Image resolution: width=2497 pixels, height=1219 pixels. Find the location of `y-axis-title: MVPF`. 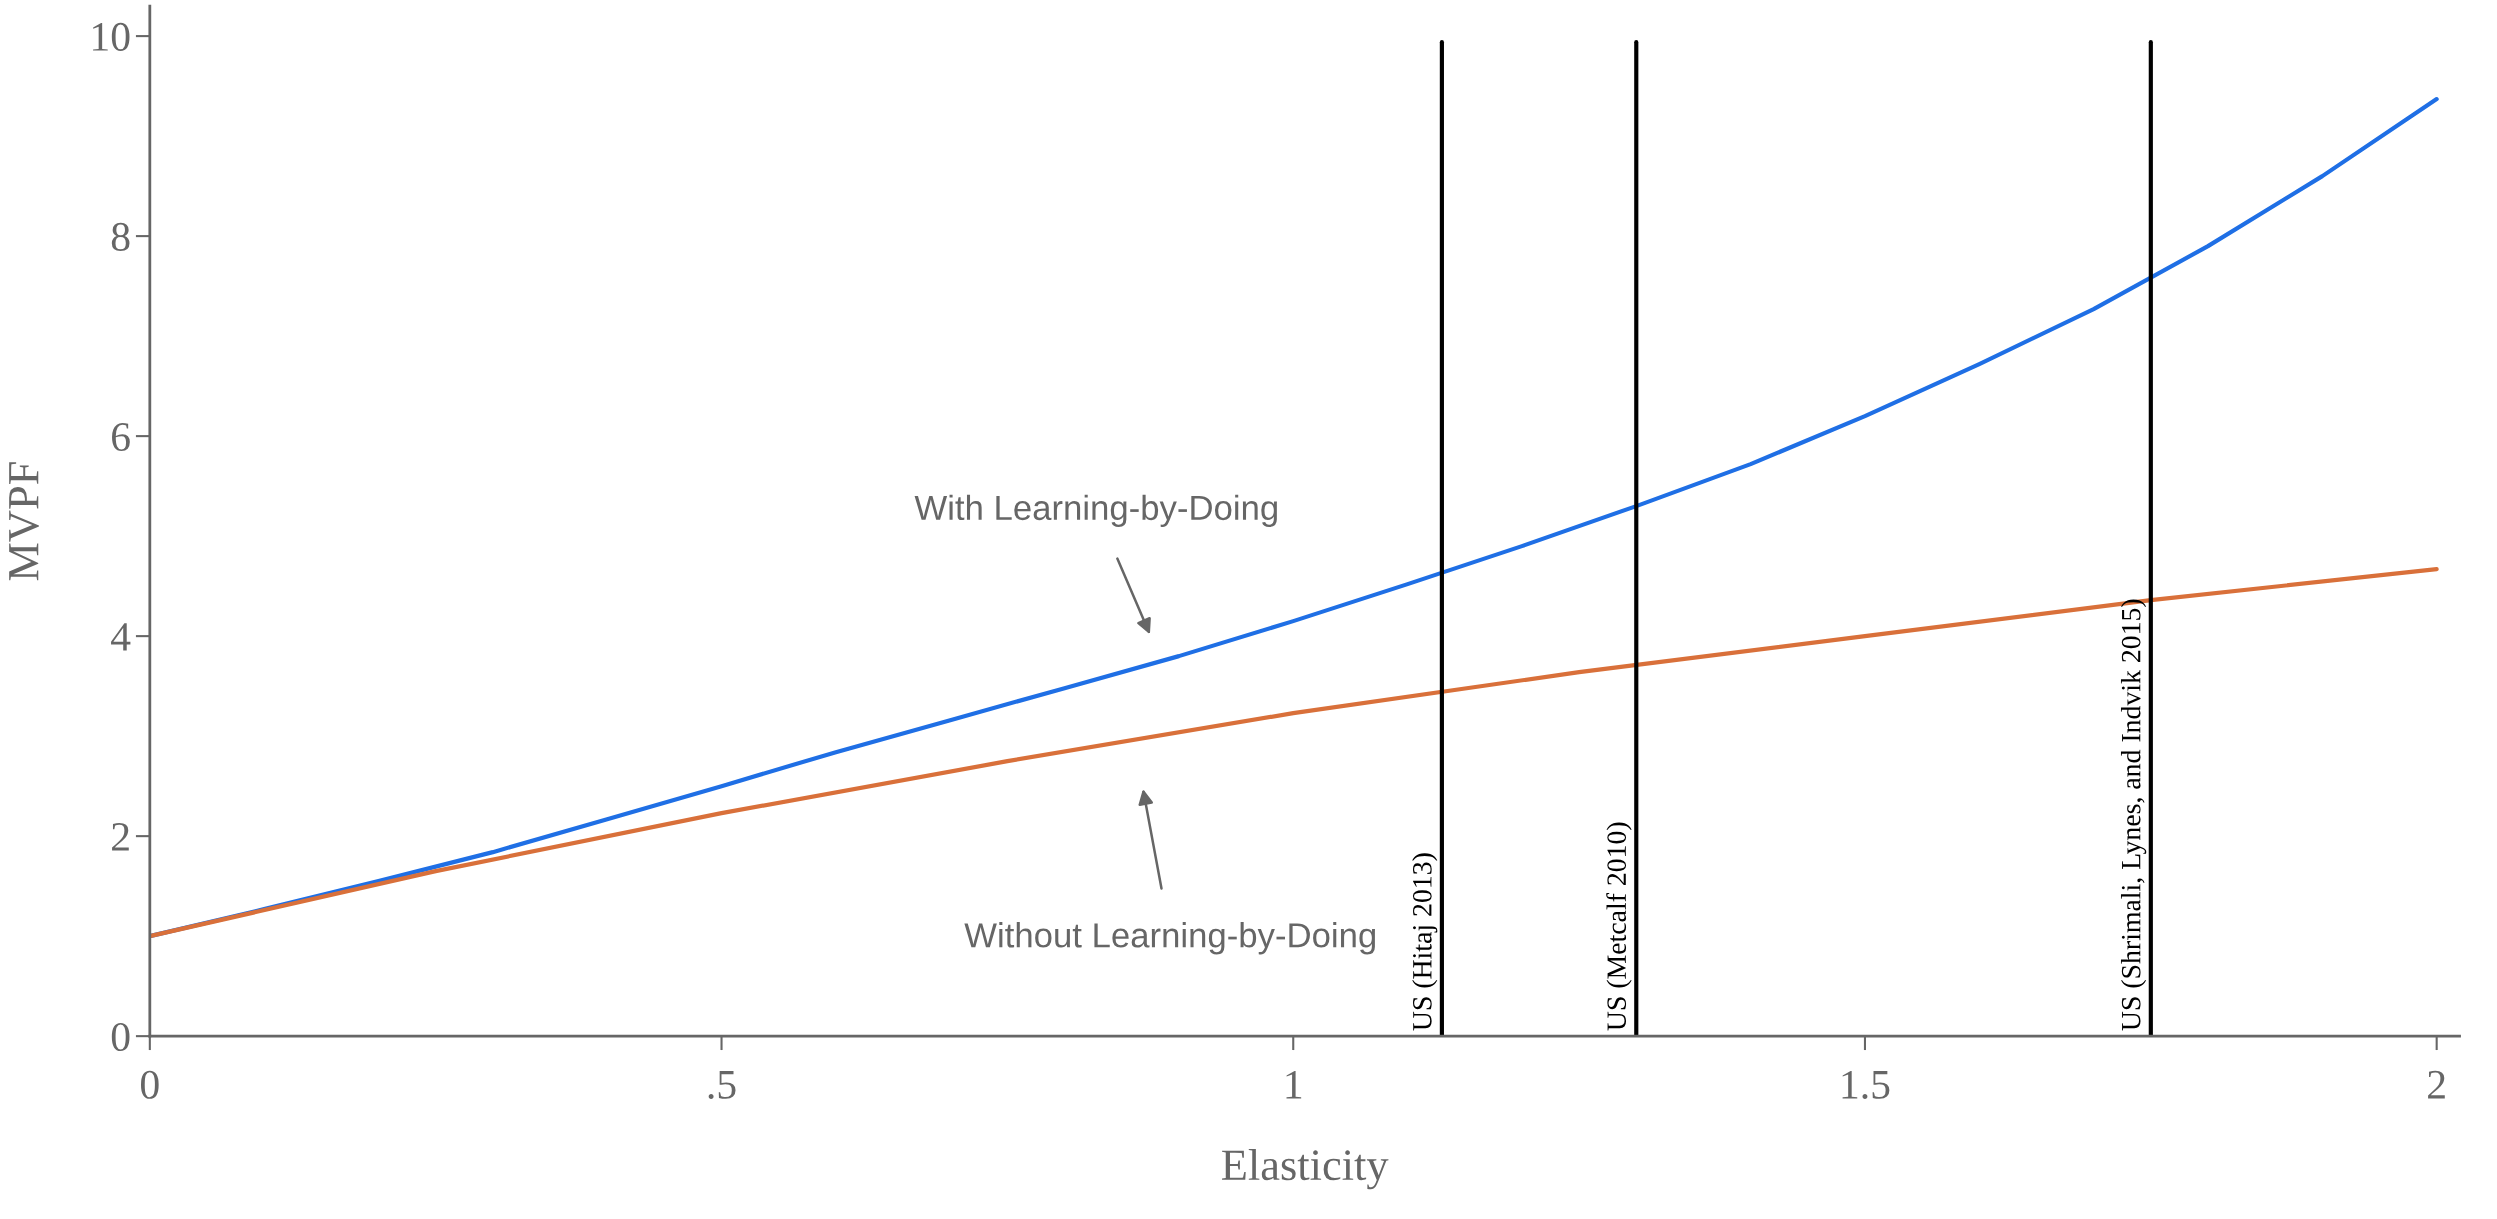

y-axis-title: MVPF is located at coordinates (24, 521).